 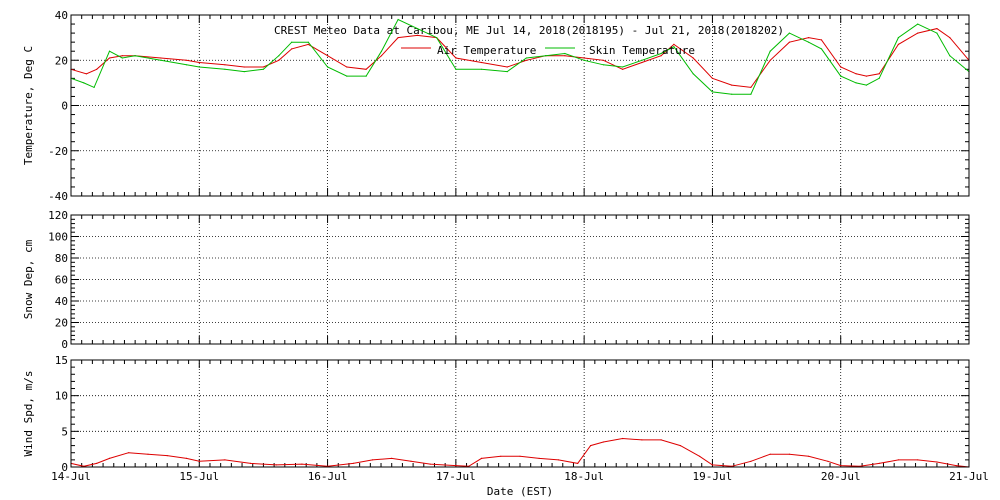 What do you see at coordinates (642, 50) in the screenshot?
I see `legend-label: Skin Temperature` at bounding box center [642, 50].